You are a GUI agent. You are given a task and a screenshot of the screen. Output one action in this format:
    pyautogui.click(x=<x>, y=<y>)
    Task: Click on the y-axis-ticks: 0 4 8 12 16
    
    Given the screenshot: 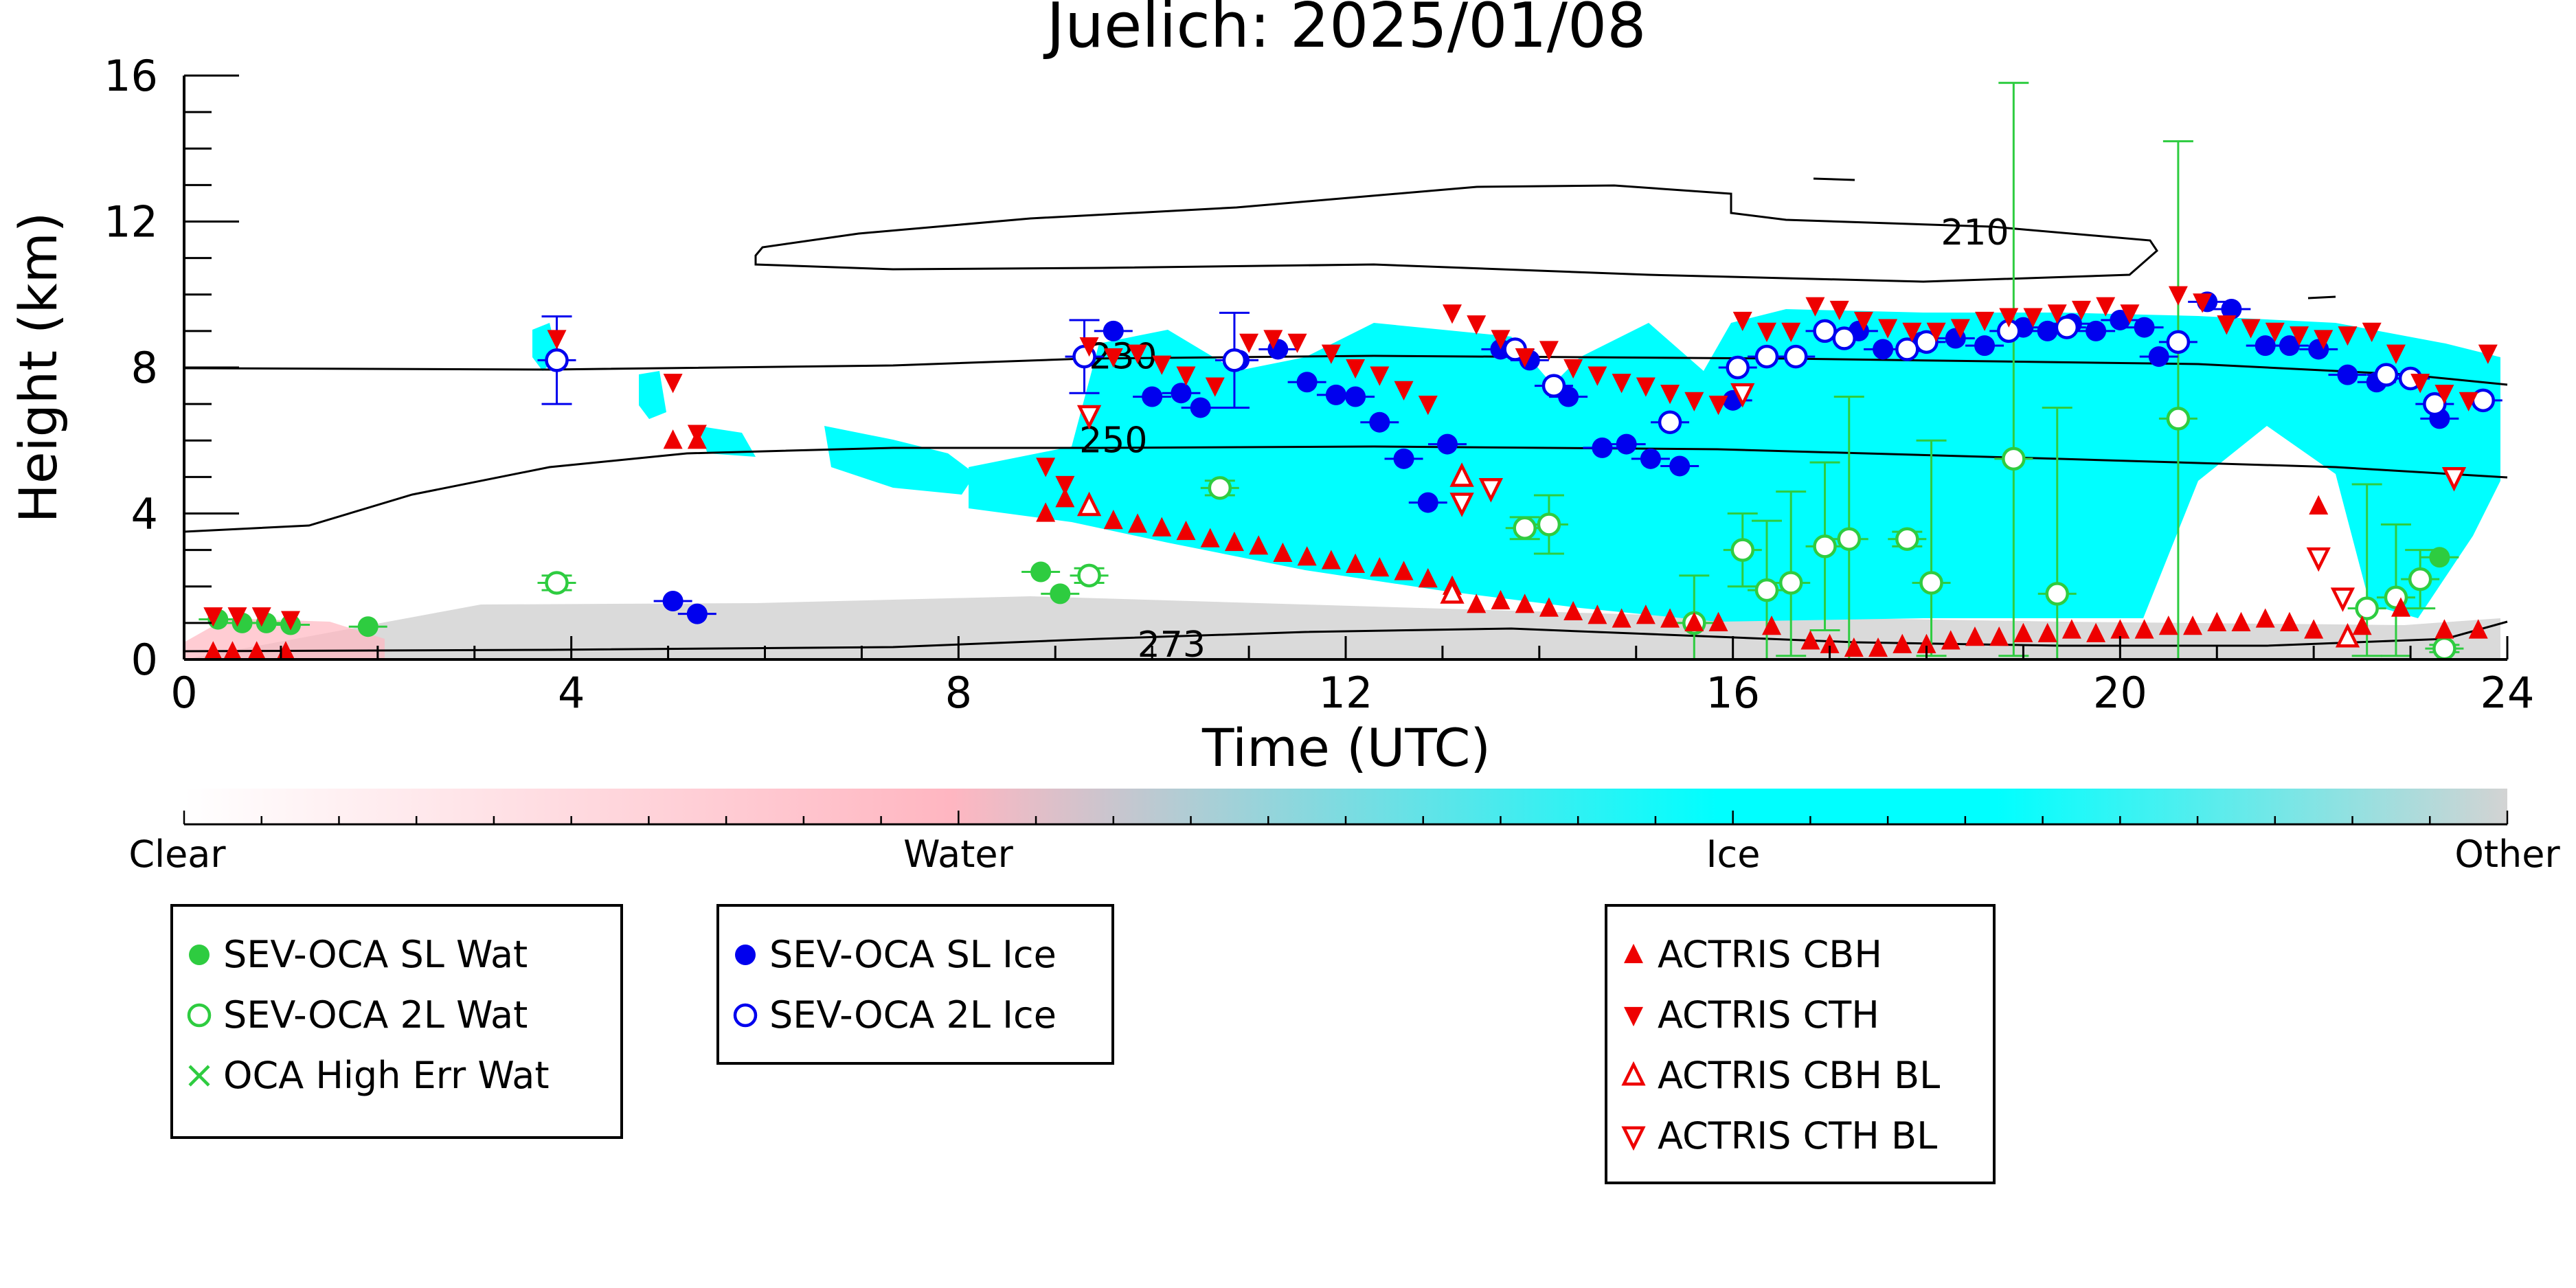 What is the action you would take?
    pyautogui.click(x=171, y=368)
    